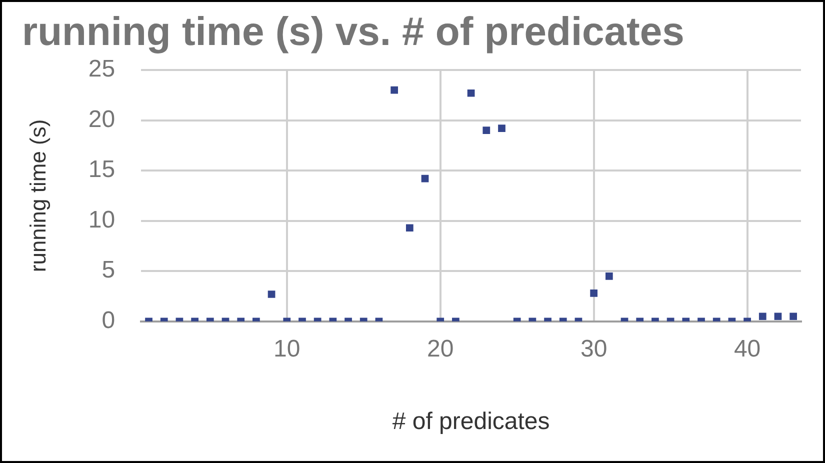  What do you see at coordinates (109, 320) in the screenshot?
I see `y-tick-label: 0` at bounding box center [109, 320].